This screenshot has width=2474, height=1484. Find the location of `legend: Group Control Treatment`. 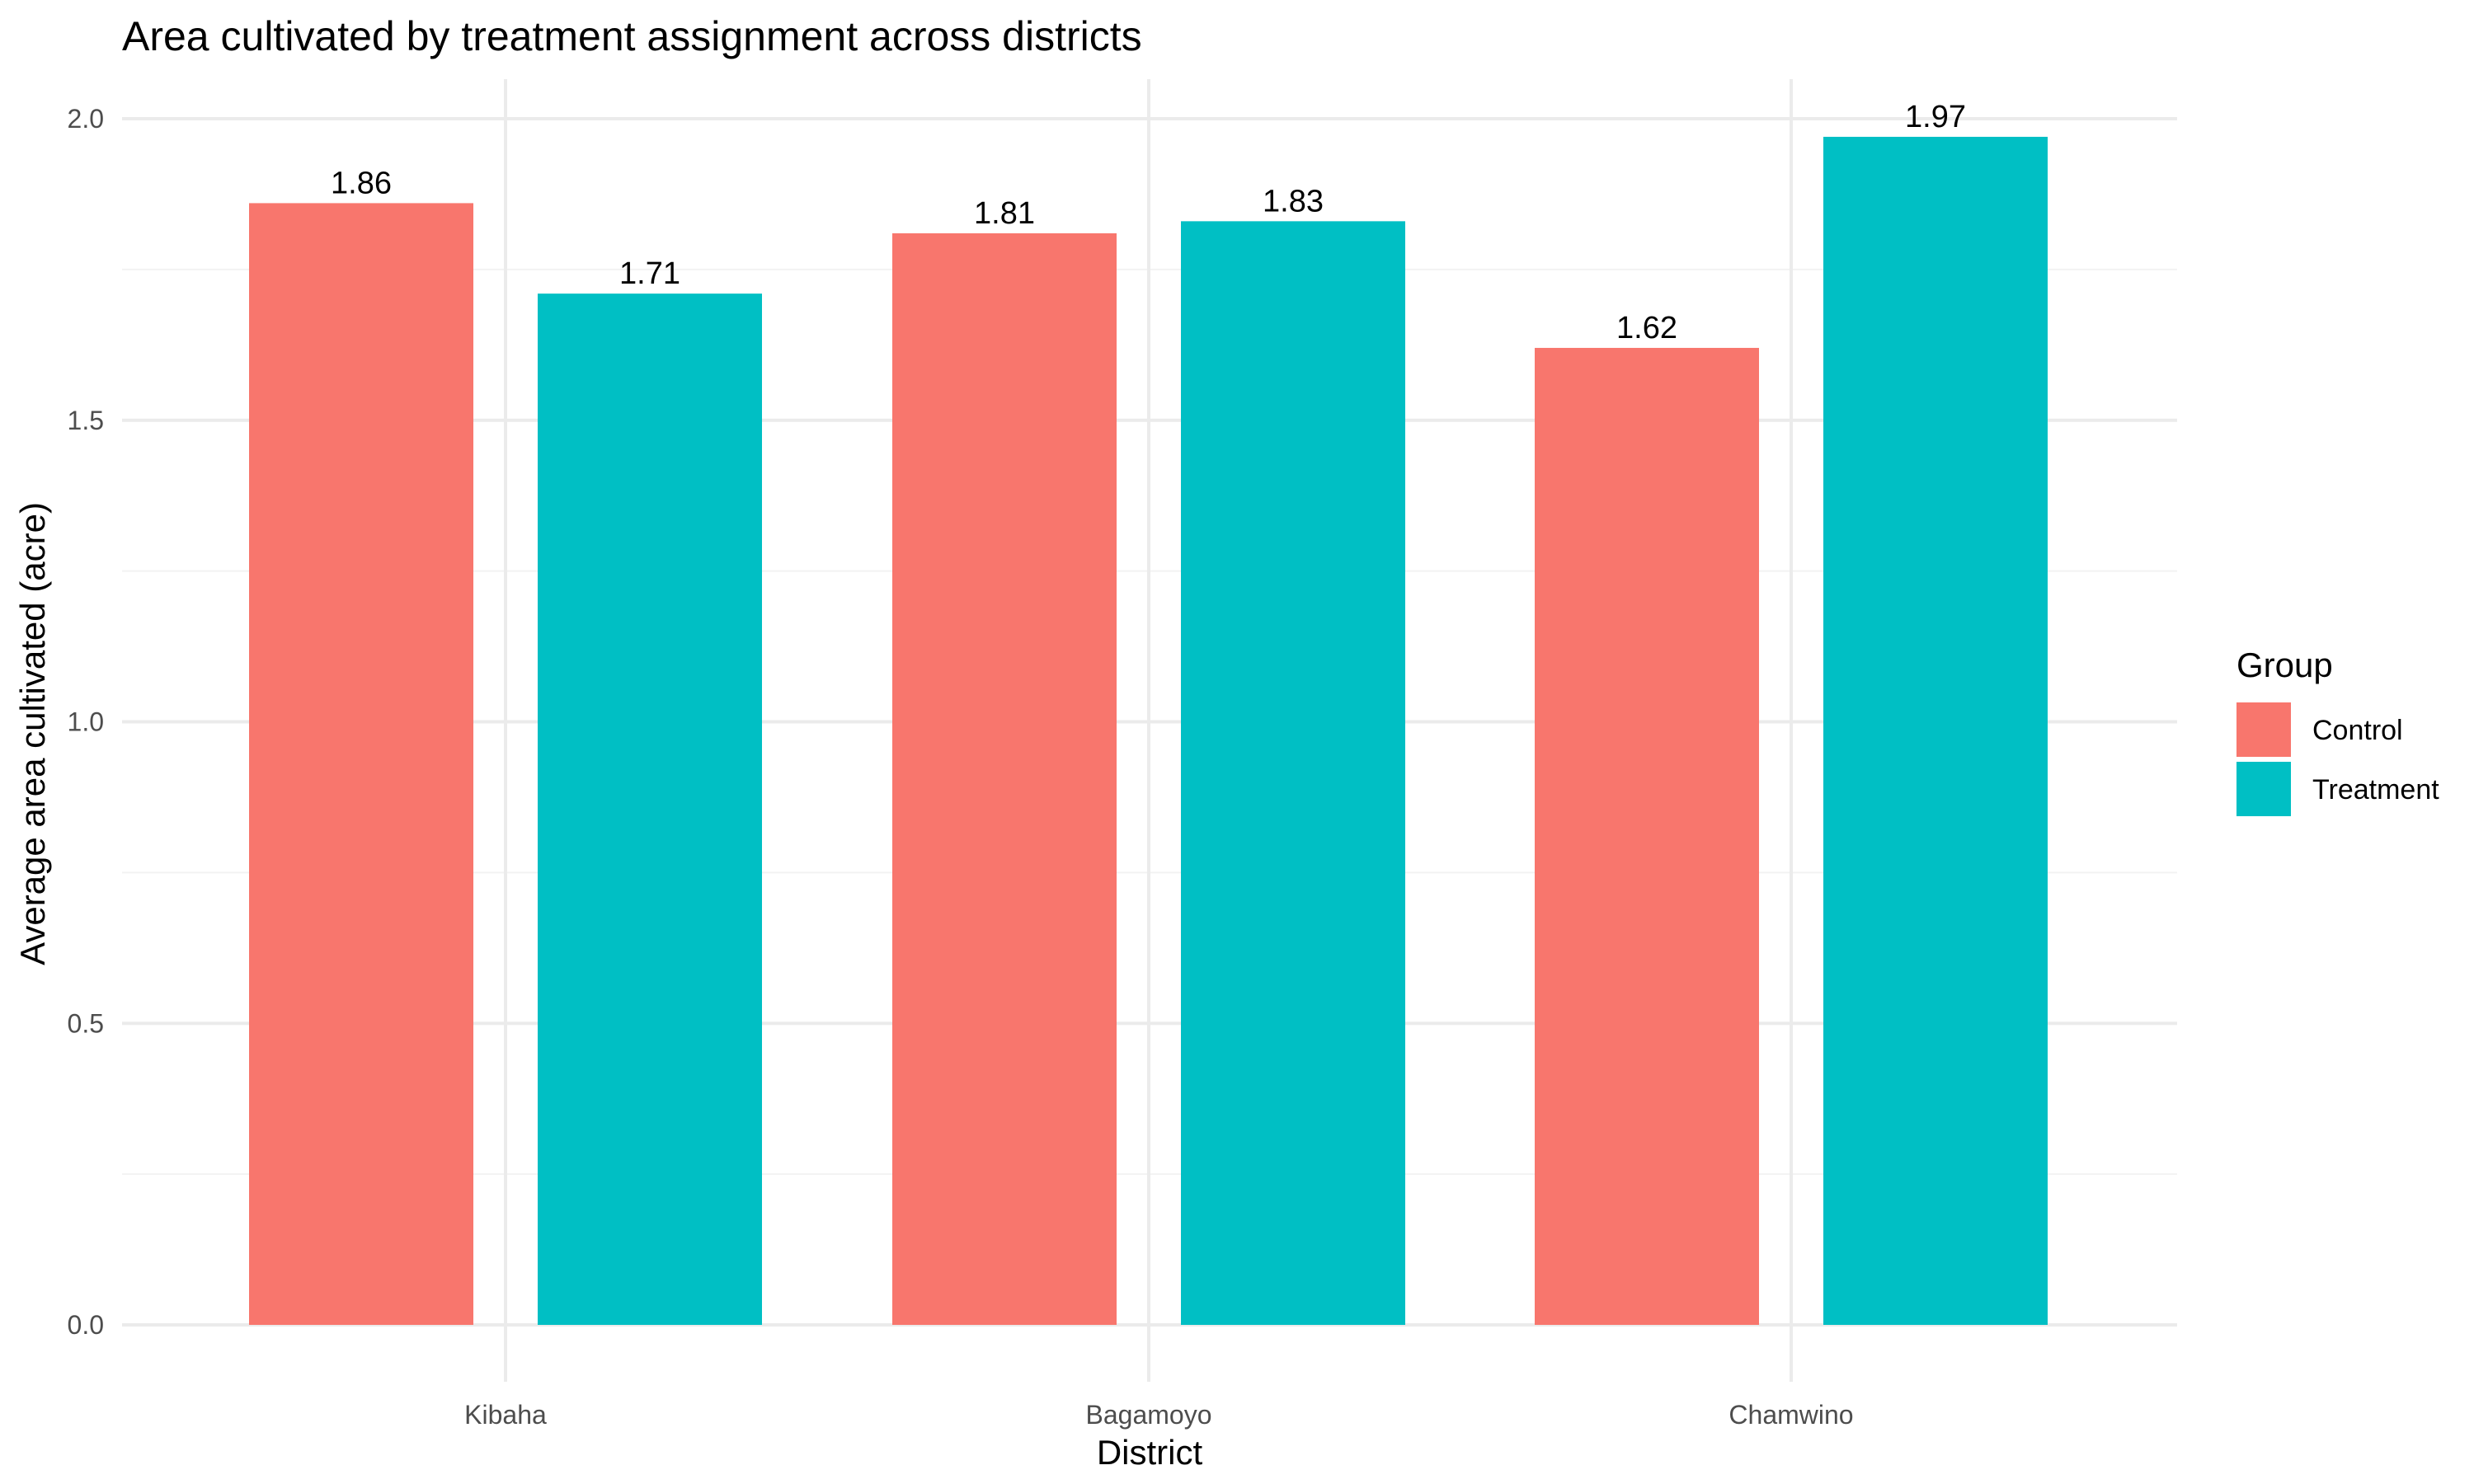

legend: Group Control Treatment is located at coordinates (2337, 731).